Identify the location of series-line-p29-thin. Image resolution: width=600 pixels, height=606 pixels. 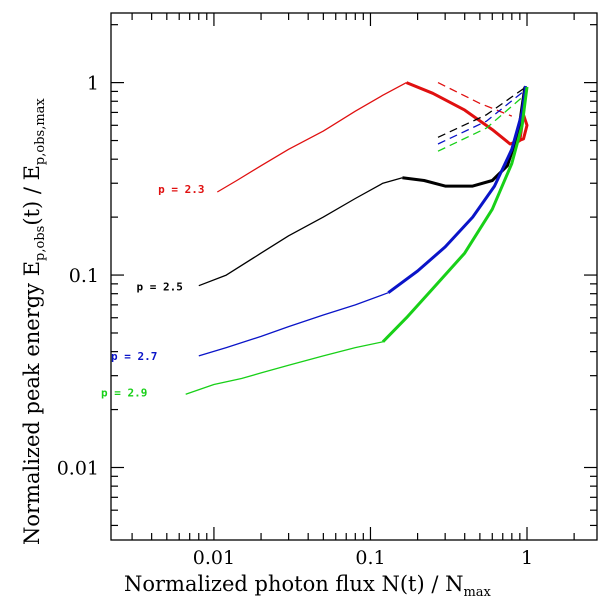
(284, 368).